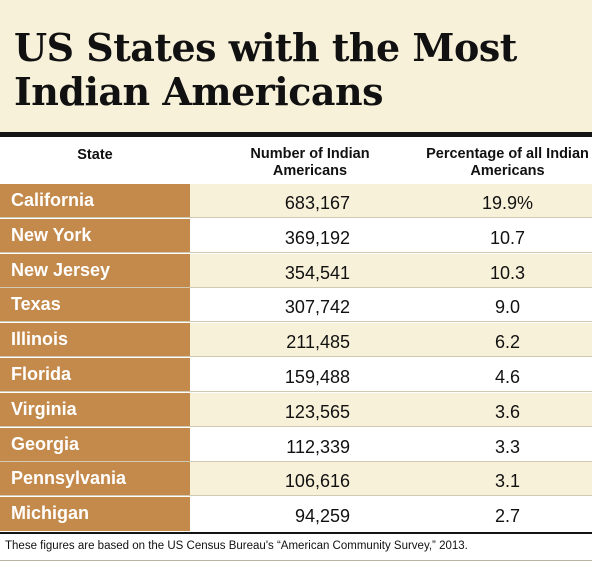 This screenshot has height=567, width=592. I want to click on number-value: 354,541, so click(317, 272).